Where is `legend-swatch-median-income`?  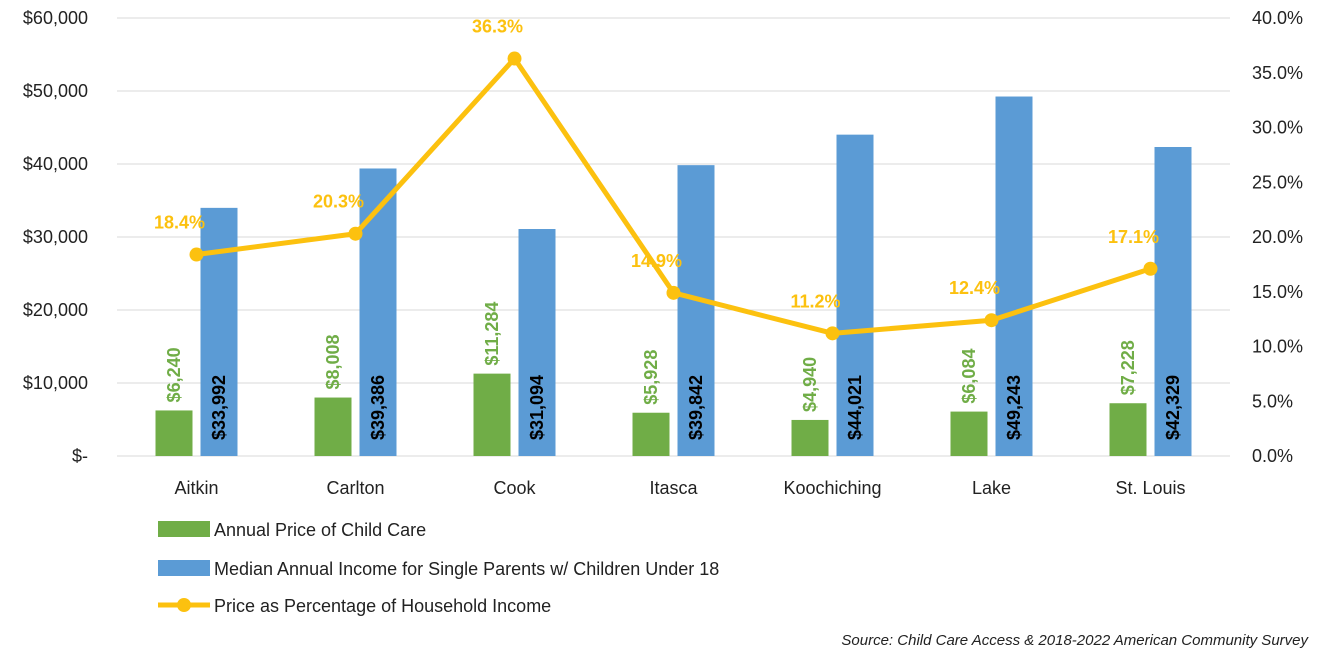
legend-swatch-median-income is located at coordinates (184, 568).